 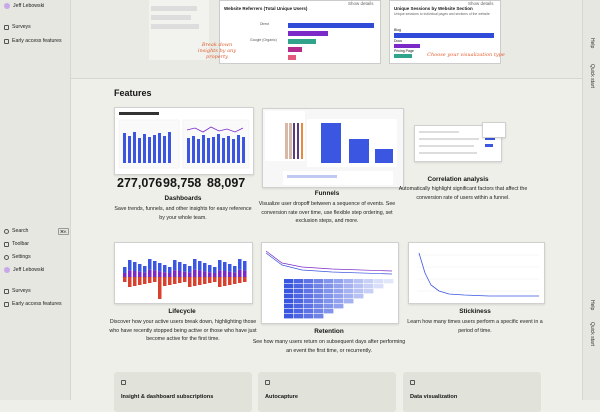 I want to click on feature-card: Data visualization, so click(x=472, y=392).